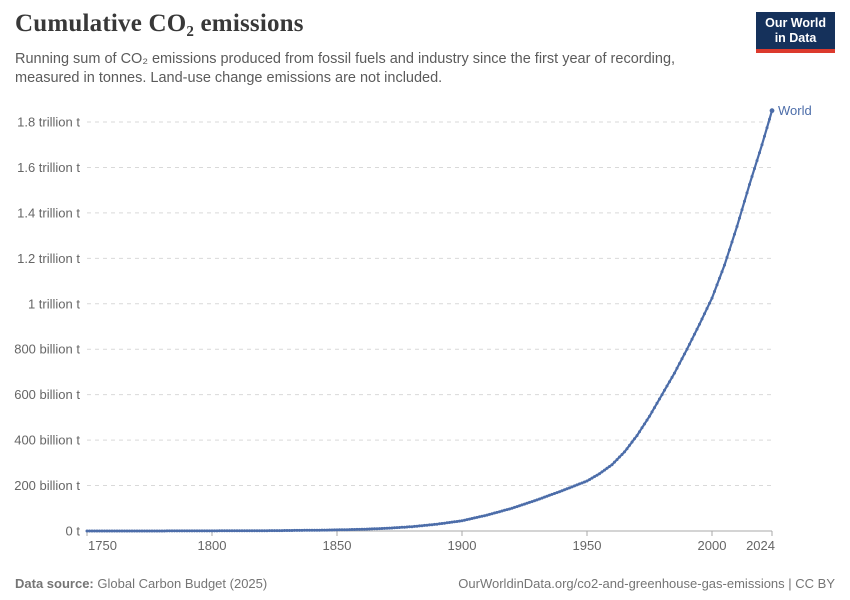 The width and height of the screenshot is (850, 600). What do you see at coordinates (795, 32) in the screenshot?
I see `owid-logo: Our World in Data` at bounding box center [795, 32].